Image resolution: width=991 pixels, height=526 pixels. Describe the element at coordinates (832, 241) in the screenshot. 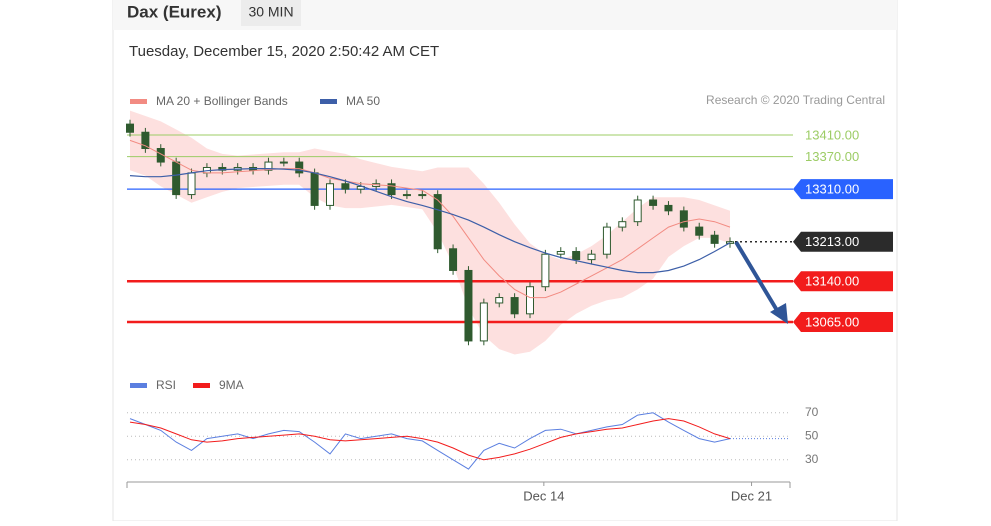

I see `level-label: 13213.00` at that location.